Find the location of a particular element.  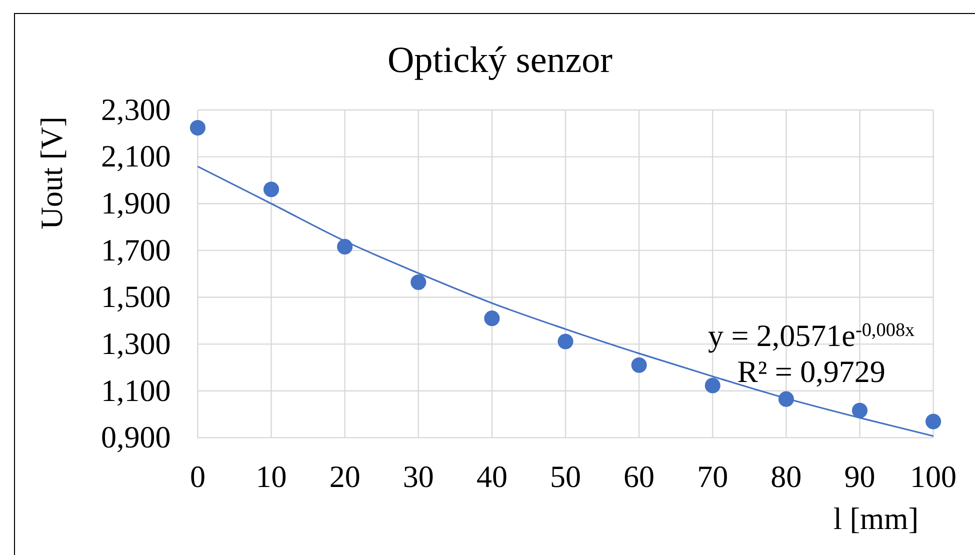

x-axis-title: l [mm] is located at coordinates (876, 518).